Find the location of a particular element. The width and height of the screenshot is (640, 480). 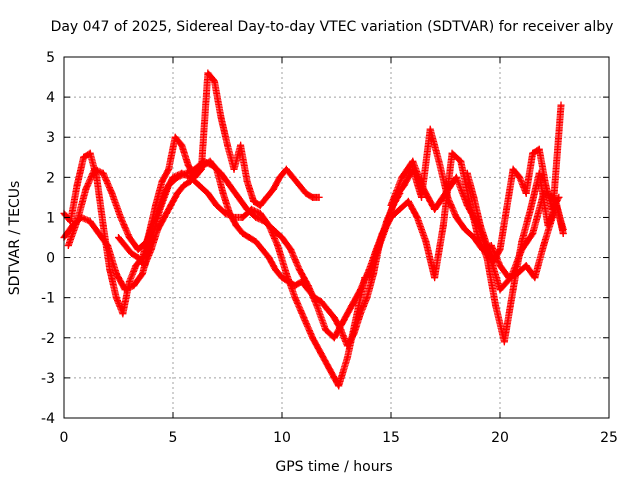

y-tick-label: -2 is located at coordinates (48, 339).